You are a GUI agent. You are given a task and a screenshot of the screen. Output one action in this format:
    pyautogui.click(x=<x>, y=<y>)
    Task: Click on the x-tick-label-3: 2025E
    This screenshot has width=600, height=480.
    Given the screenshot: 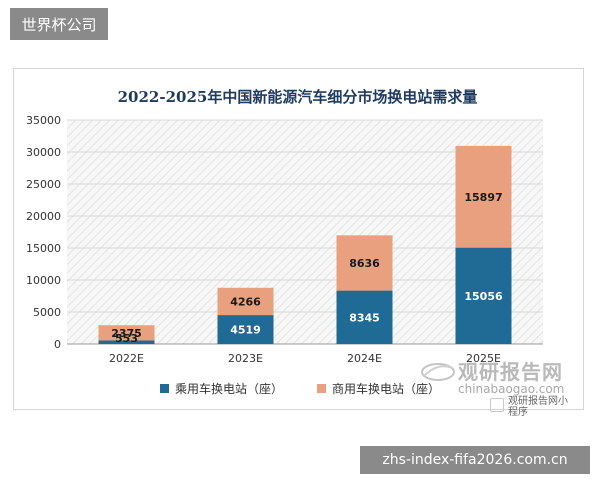 What is the action you would take?
    pyautogui.click(x=483, y=358)
    